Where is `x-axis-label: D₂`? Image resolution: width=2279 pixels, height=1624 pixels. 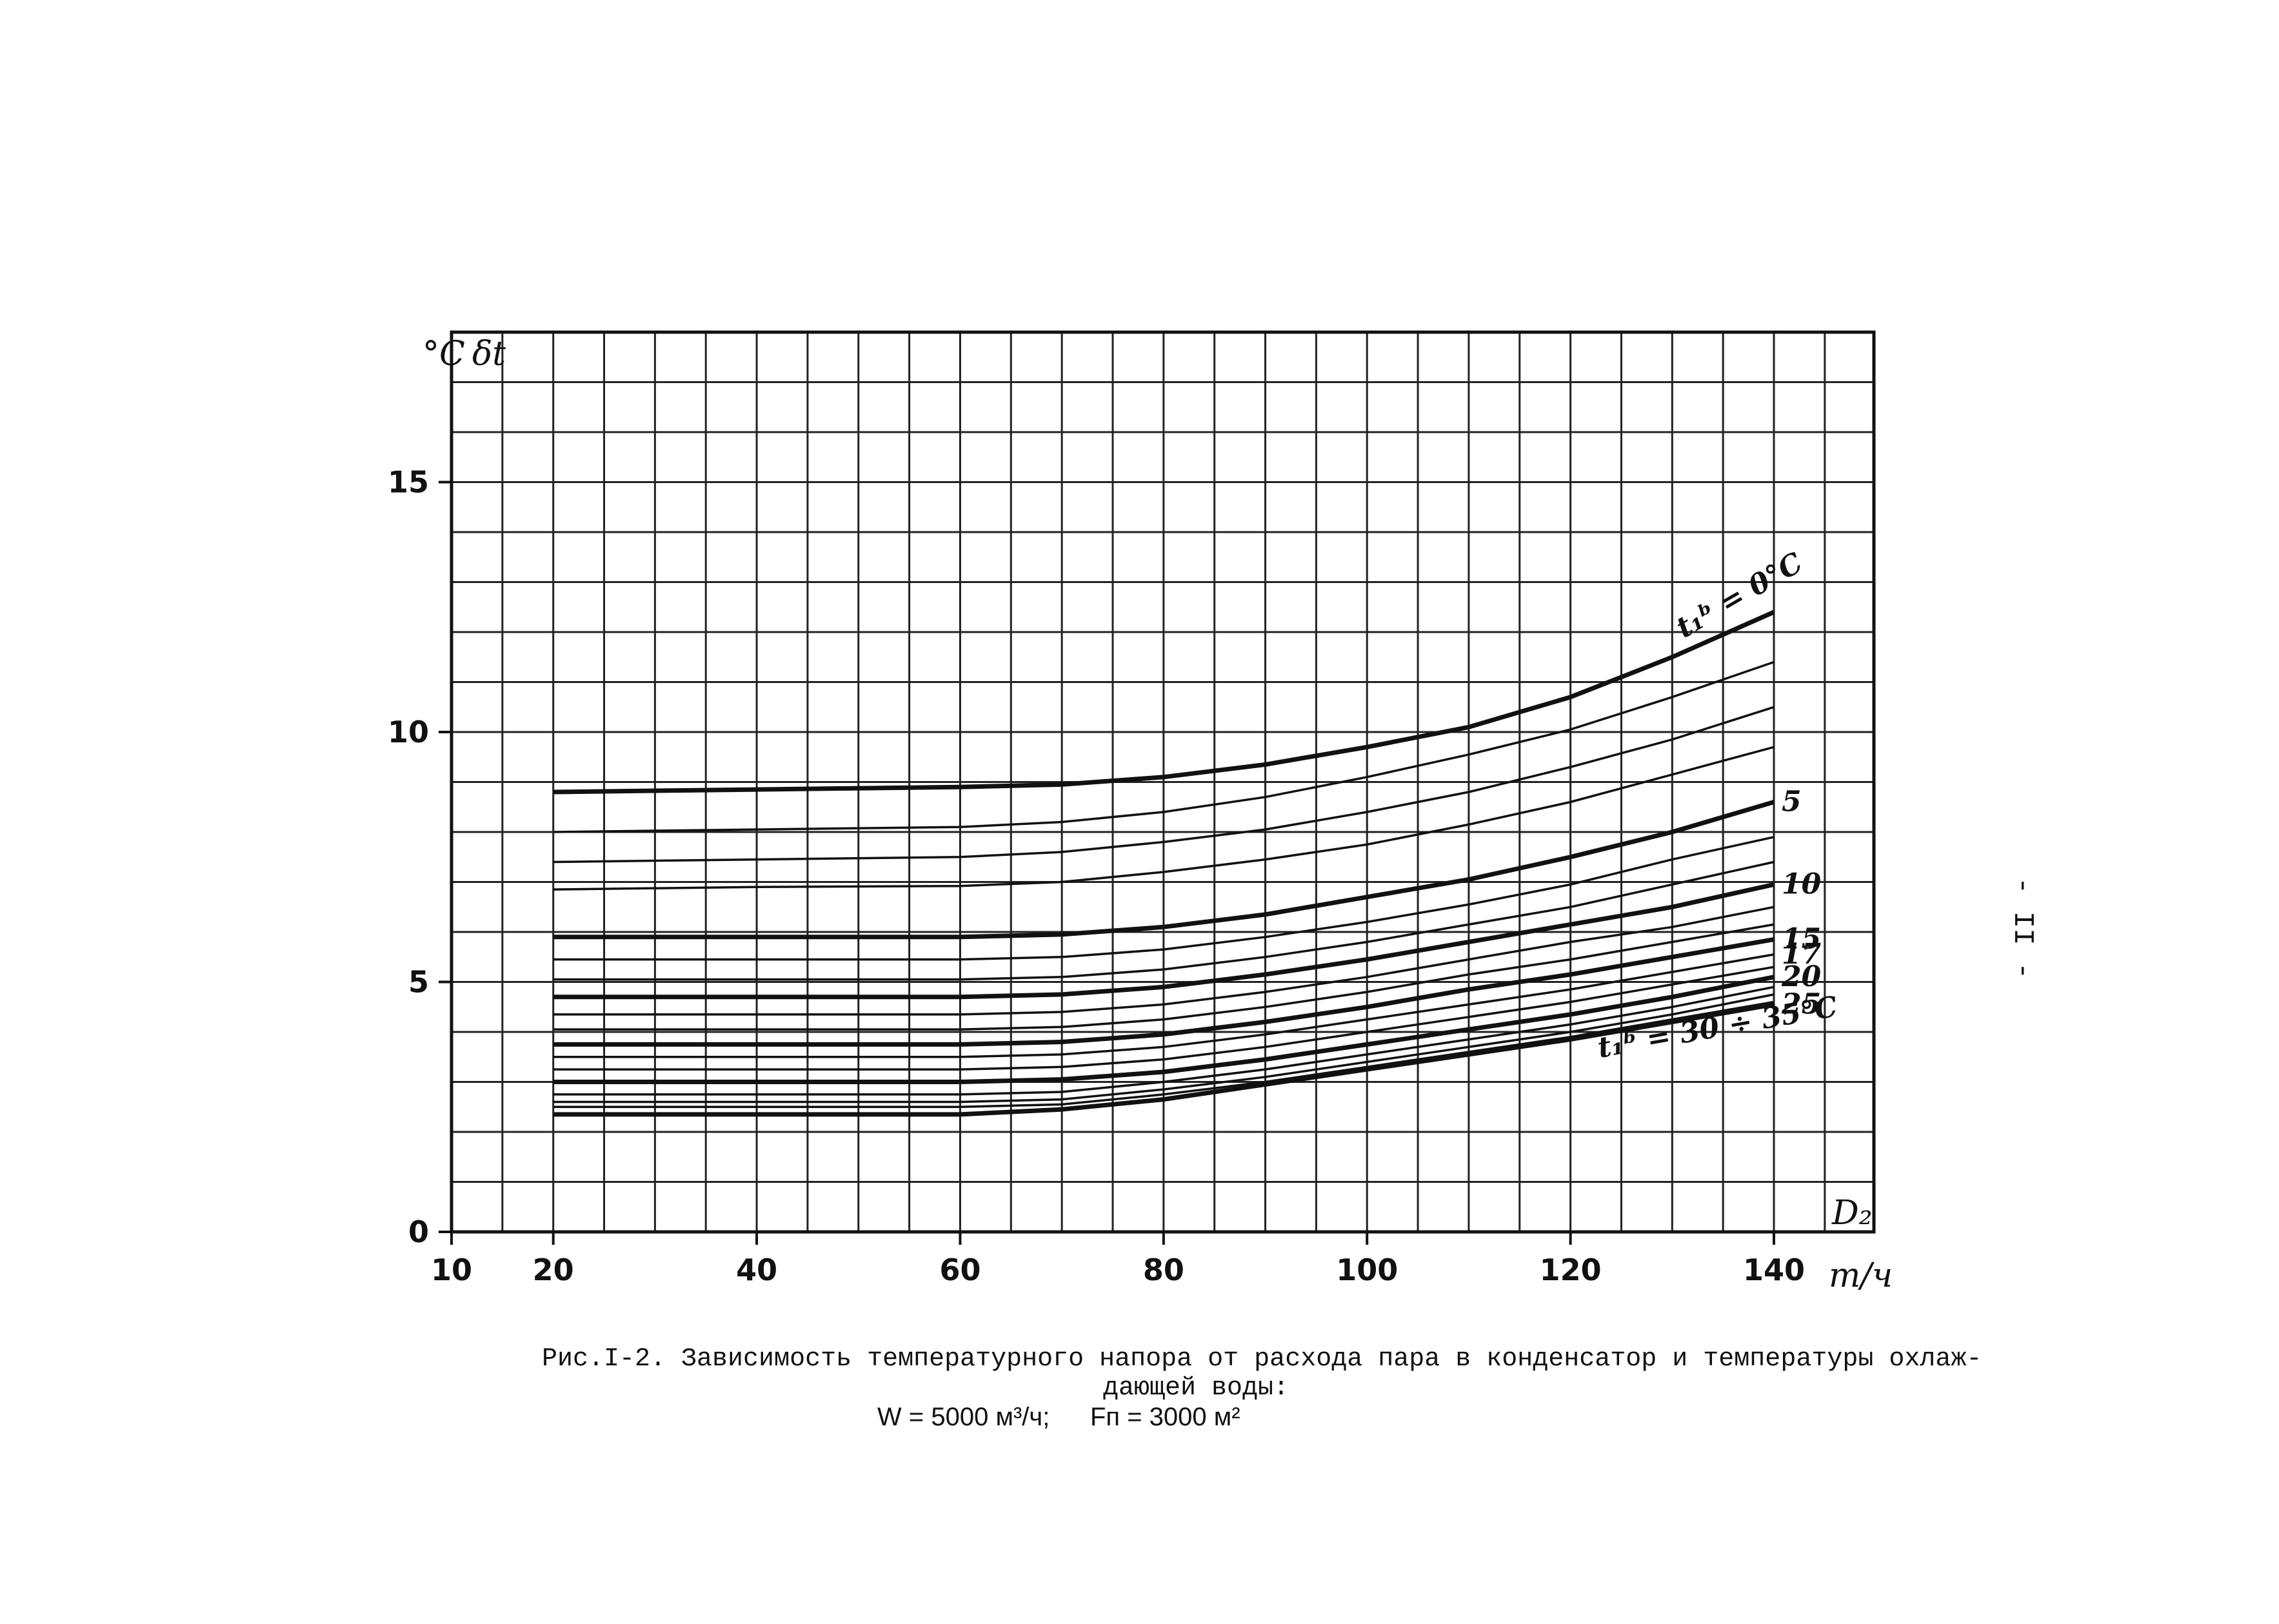 x-axis-label: D₂ is located at coordinates (1852, 1213).